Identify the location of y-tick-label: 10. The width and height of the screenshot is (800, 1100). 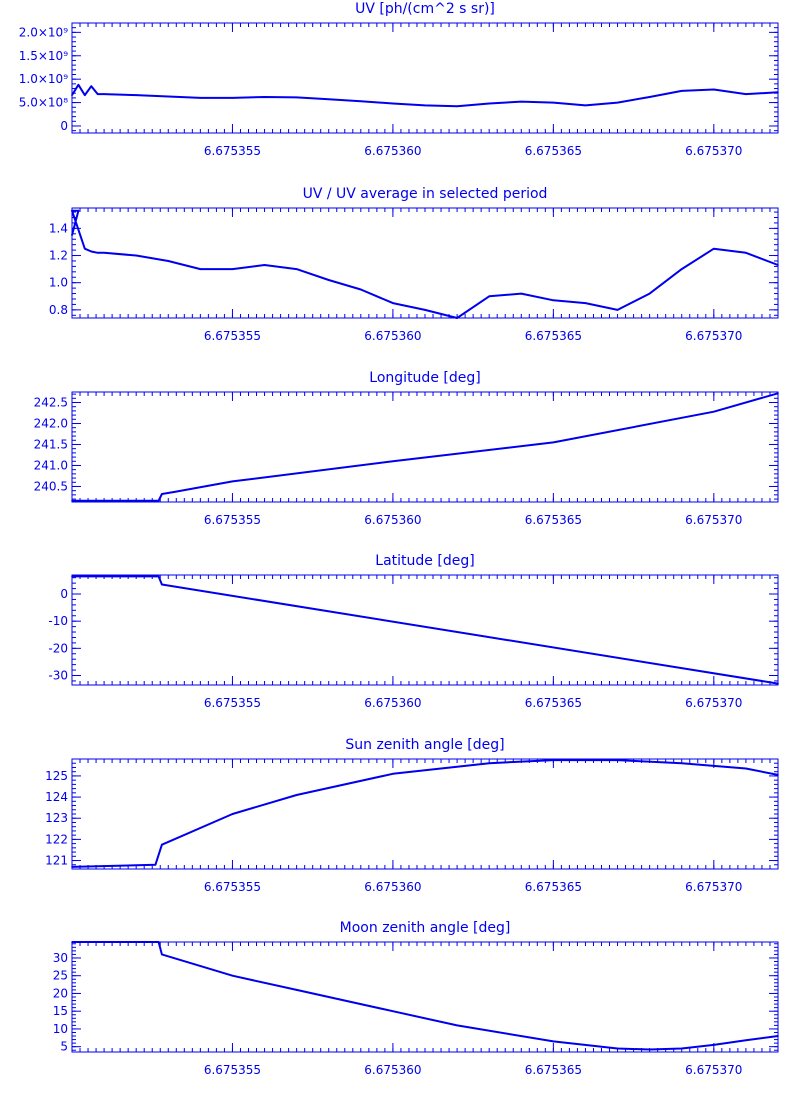
(60, 1029).